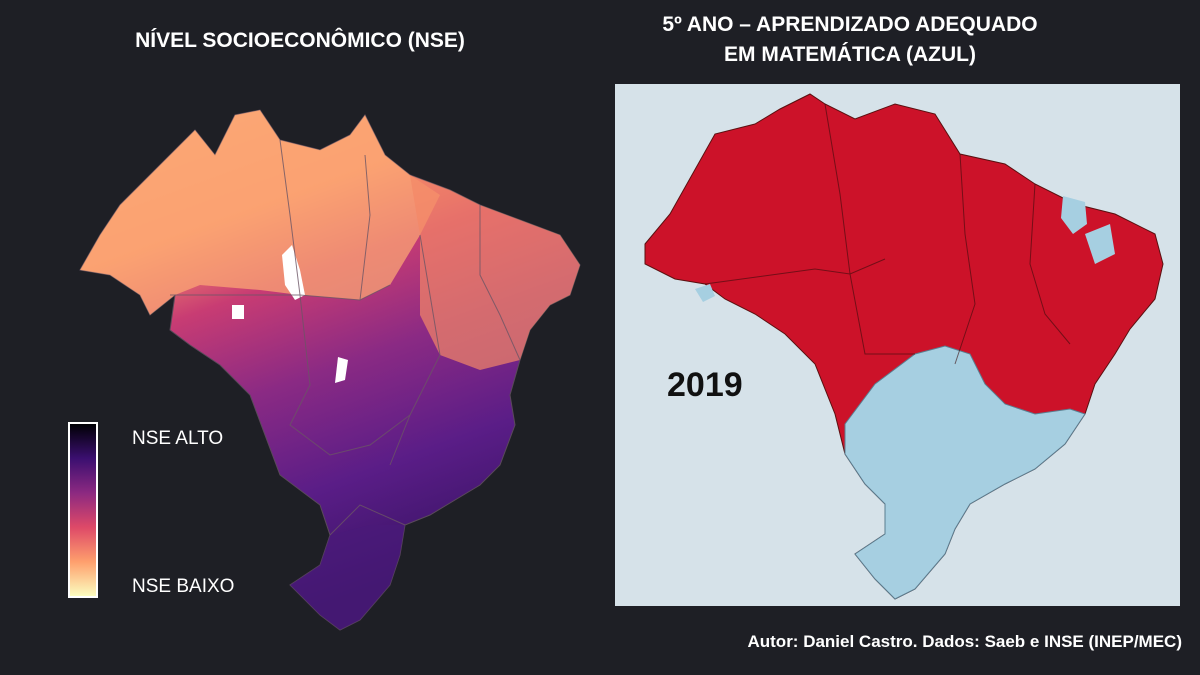  Describe the element at coordinates (83, 510) in the screenshot. I see `nse-legend-colorbar` at that location.